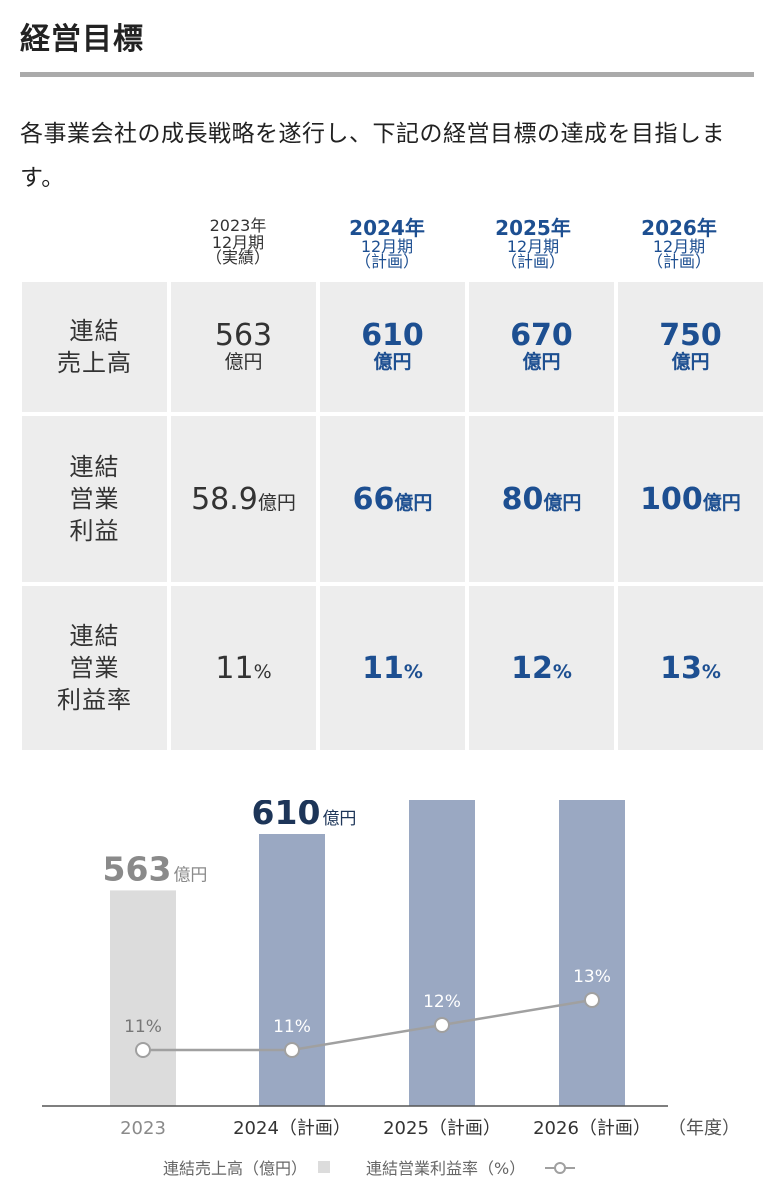 Image resolution: width=774 pixels, height=1200 pixels. What do you see at coordinates (387, 74) in the screenshot?
I see `title-underline` at bounding box center [387, 74].